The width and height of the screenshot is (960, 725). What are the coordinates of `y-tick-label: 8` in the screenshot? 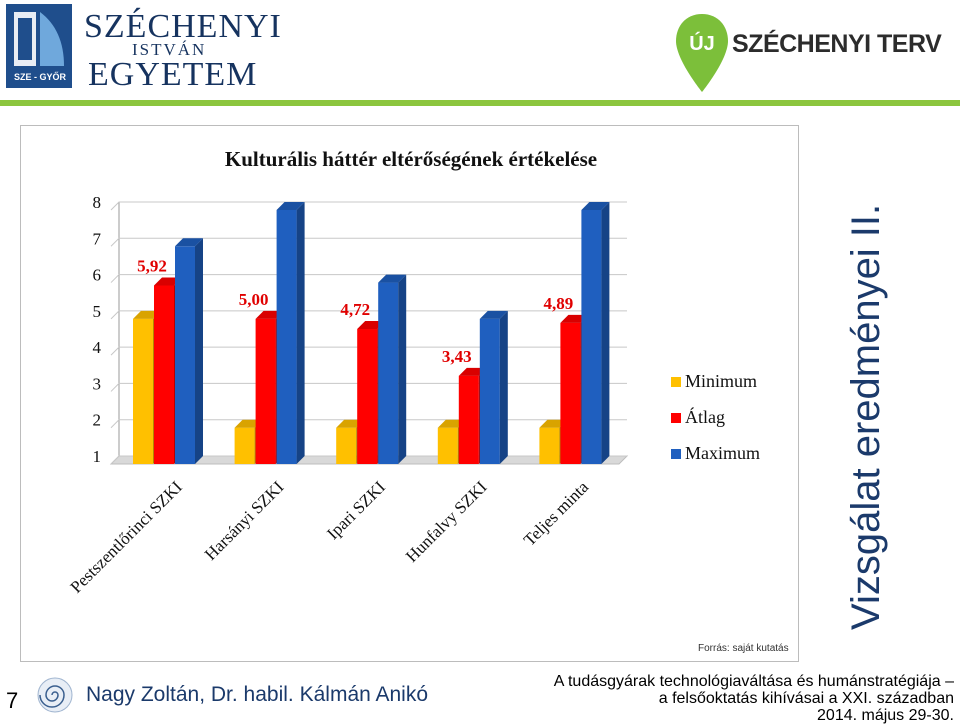 It's located at (97, 202).